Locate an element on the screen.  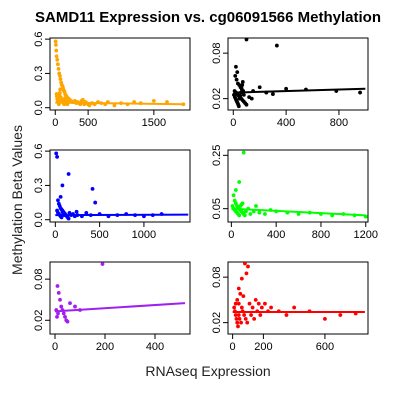
x-tick-label: 400 is located at coordinates (286, 123).